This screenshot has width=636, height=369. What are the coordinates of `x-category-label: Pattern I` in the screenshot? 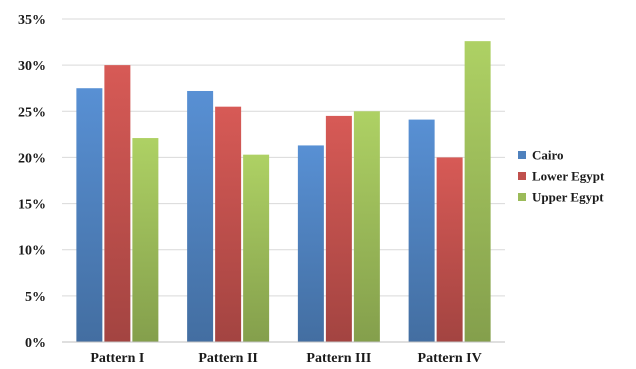 It's located at (117, 358).